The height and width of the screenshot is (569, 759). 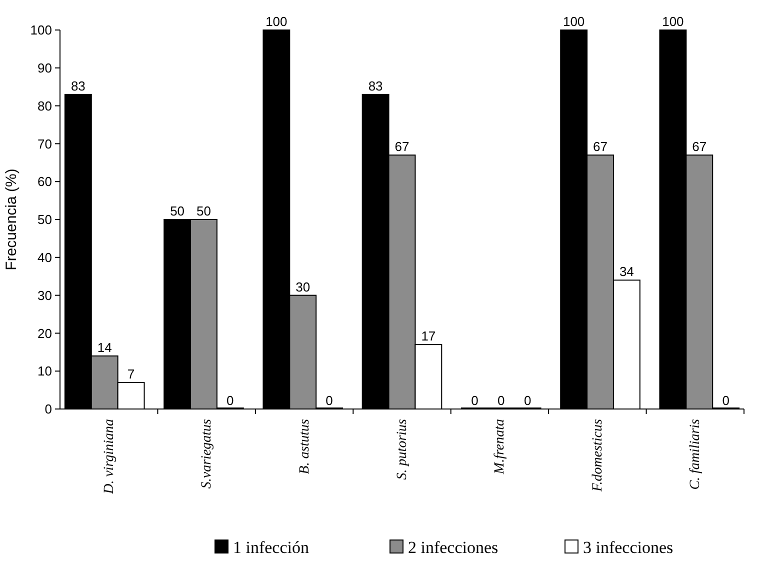 What do you see at coordinates (453, 547) in the screenshot?
I see `legend-label: 2 infecciones` at bounding box center [453, 547].